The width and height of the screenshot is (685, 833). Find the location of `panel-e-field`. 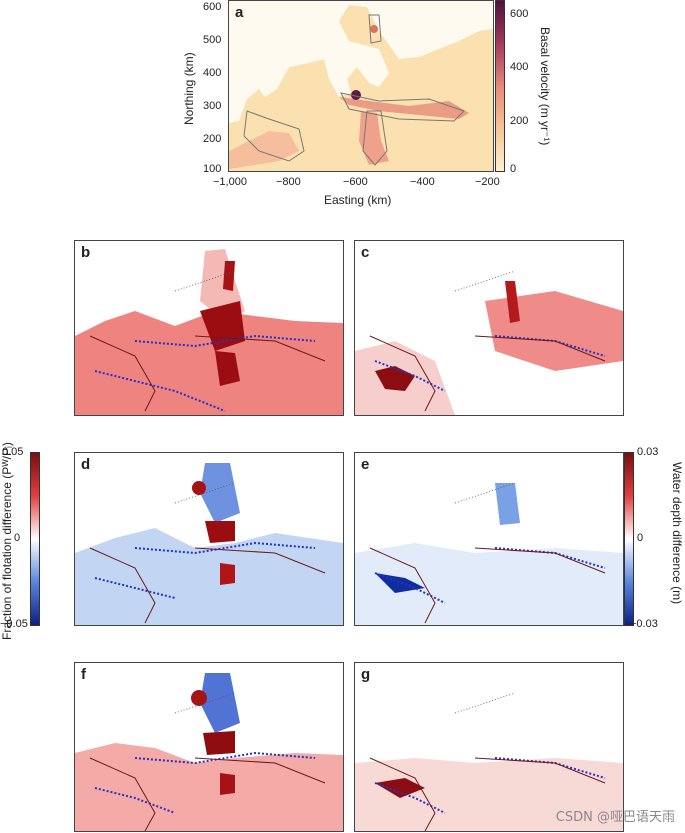

panel-e-field is located at coordinates (489, 539).